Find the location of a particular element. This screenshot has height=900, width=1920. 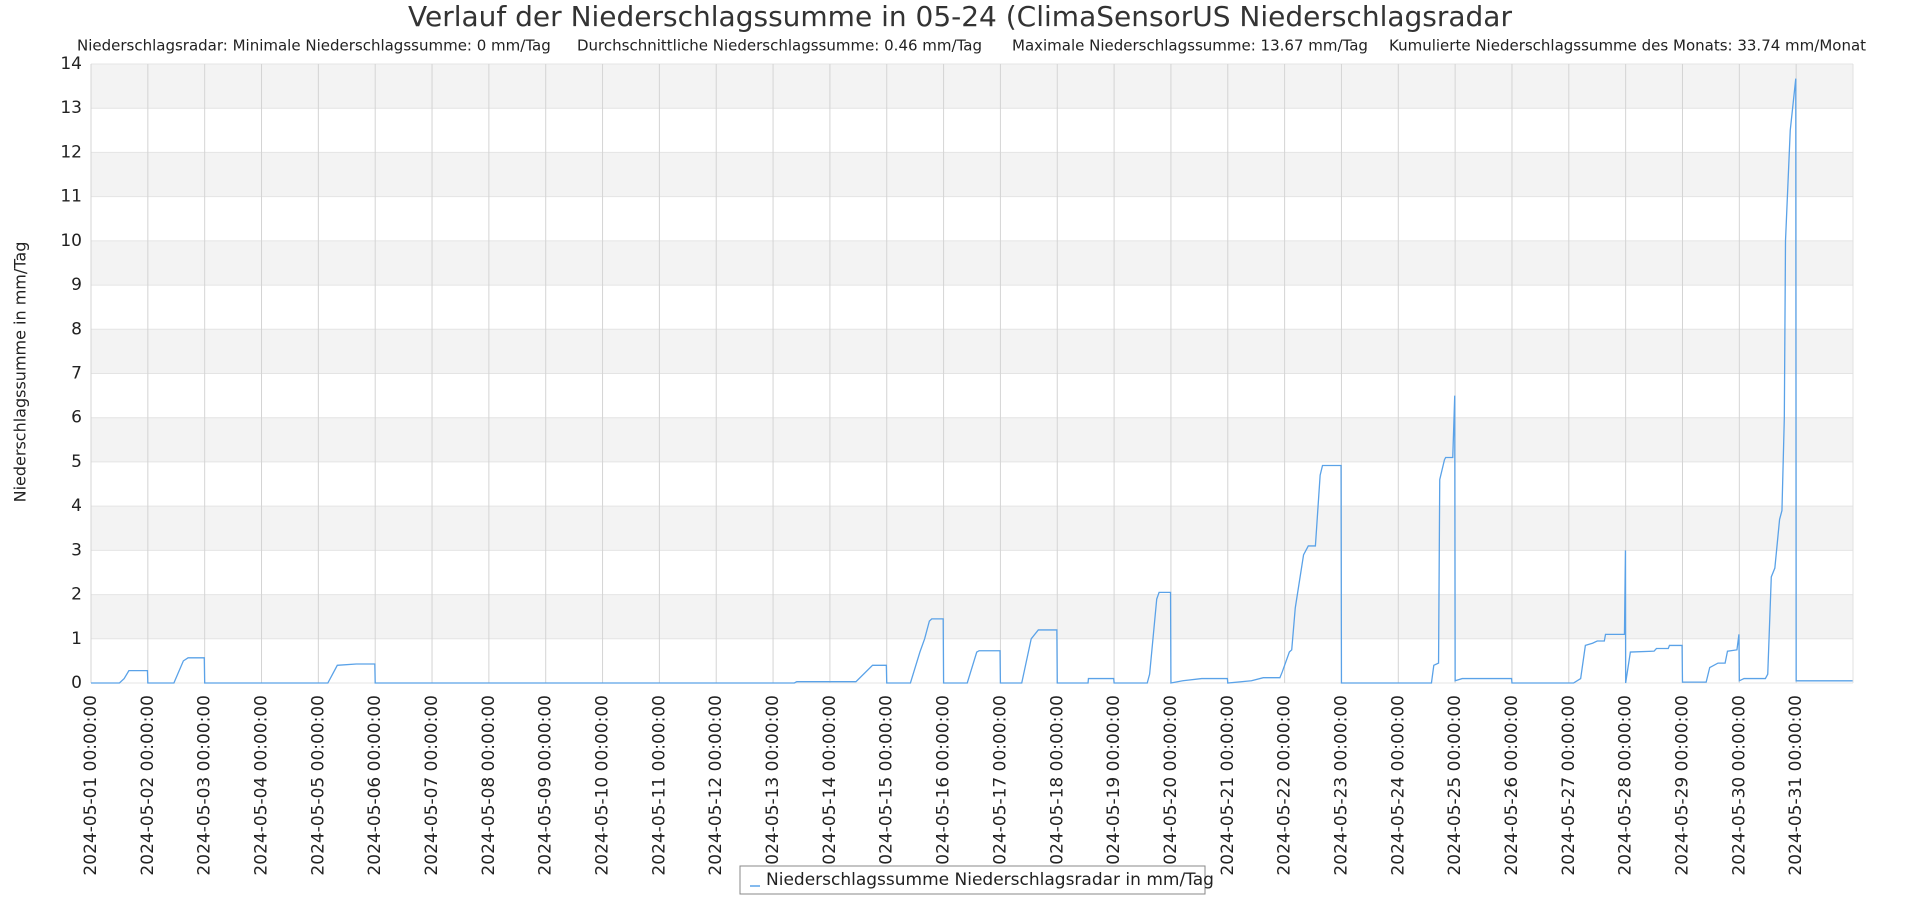

legend-box is located at coordinates (972, 880).